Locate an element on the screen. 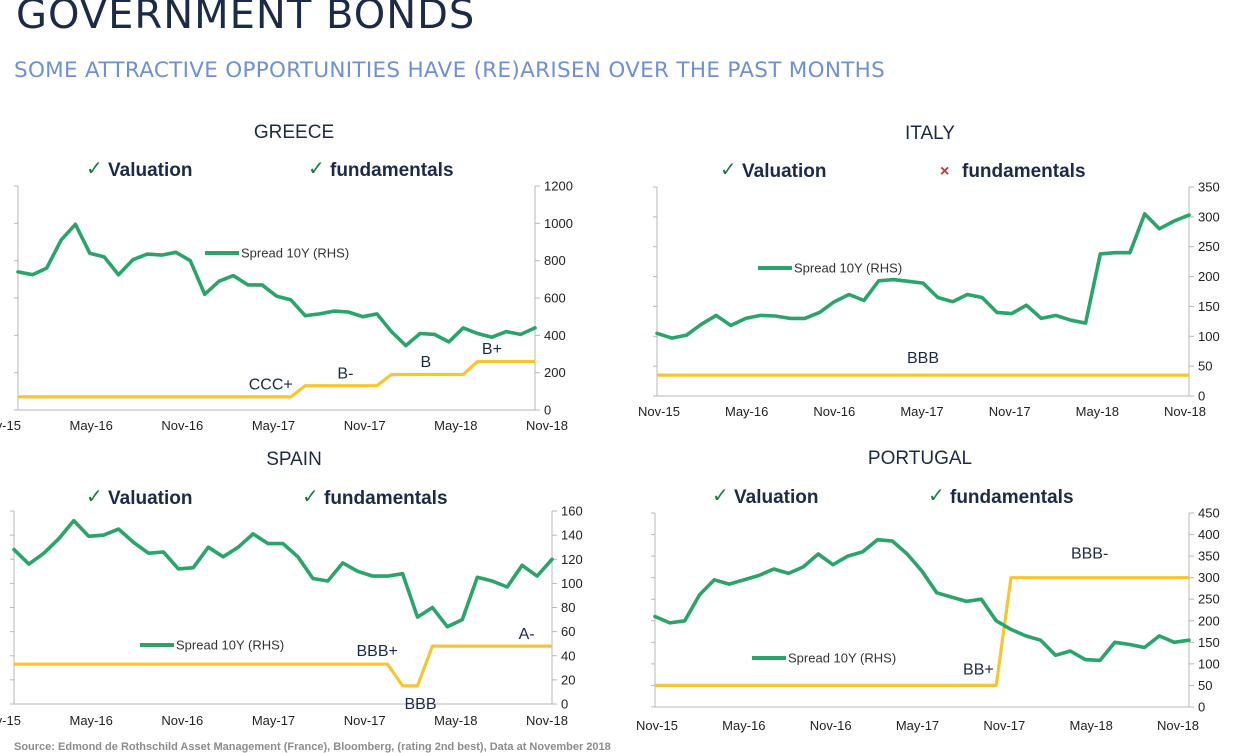 The image size is (1241, 753). y-tick-label: 60 is located at coordinates (568, 631).